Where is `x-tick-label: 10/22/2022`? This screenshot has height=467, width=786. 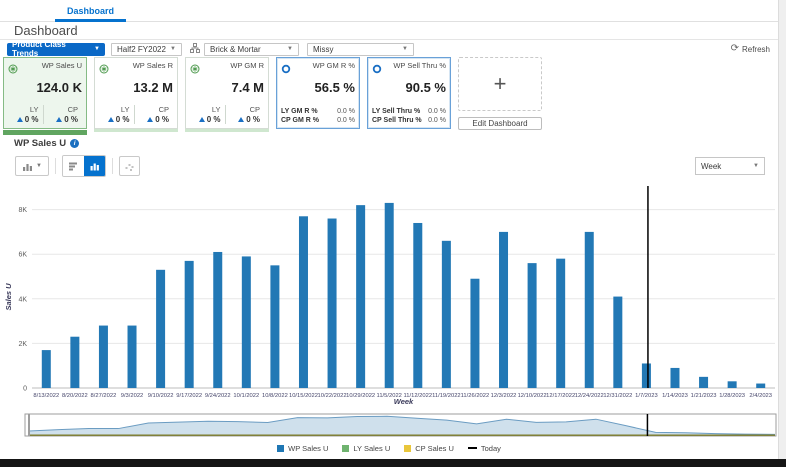 x-tick-label: 10/22/2022 is located at coordinates (332, 396).